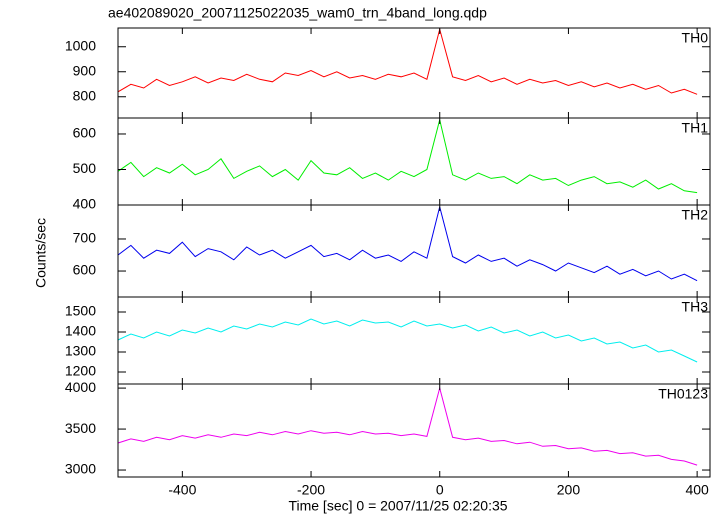 The height and width of the screenshot is (521, 723). Describe the element at coordinates (697, 490) in the screenshot. I see `x-tick-label: 400` at that location.